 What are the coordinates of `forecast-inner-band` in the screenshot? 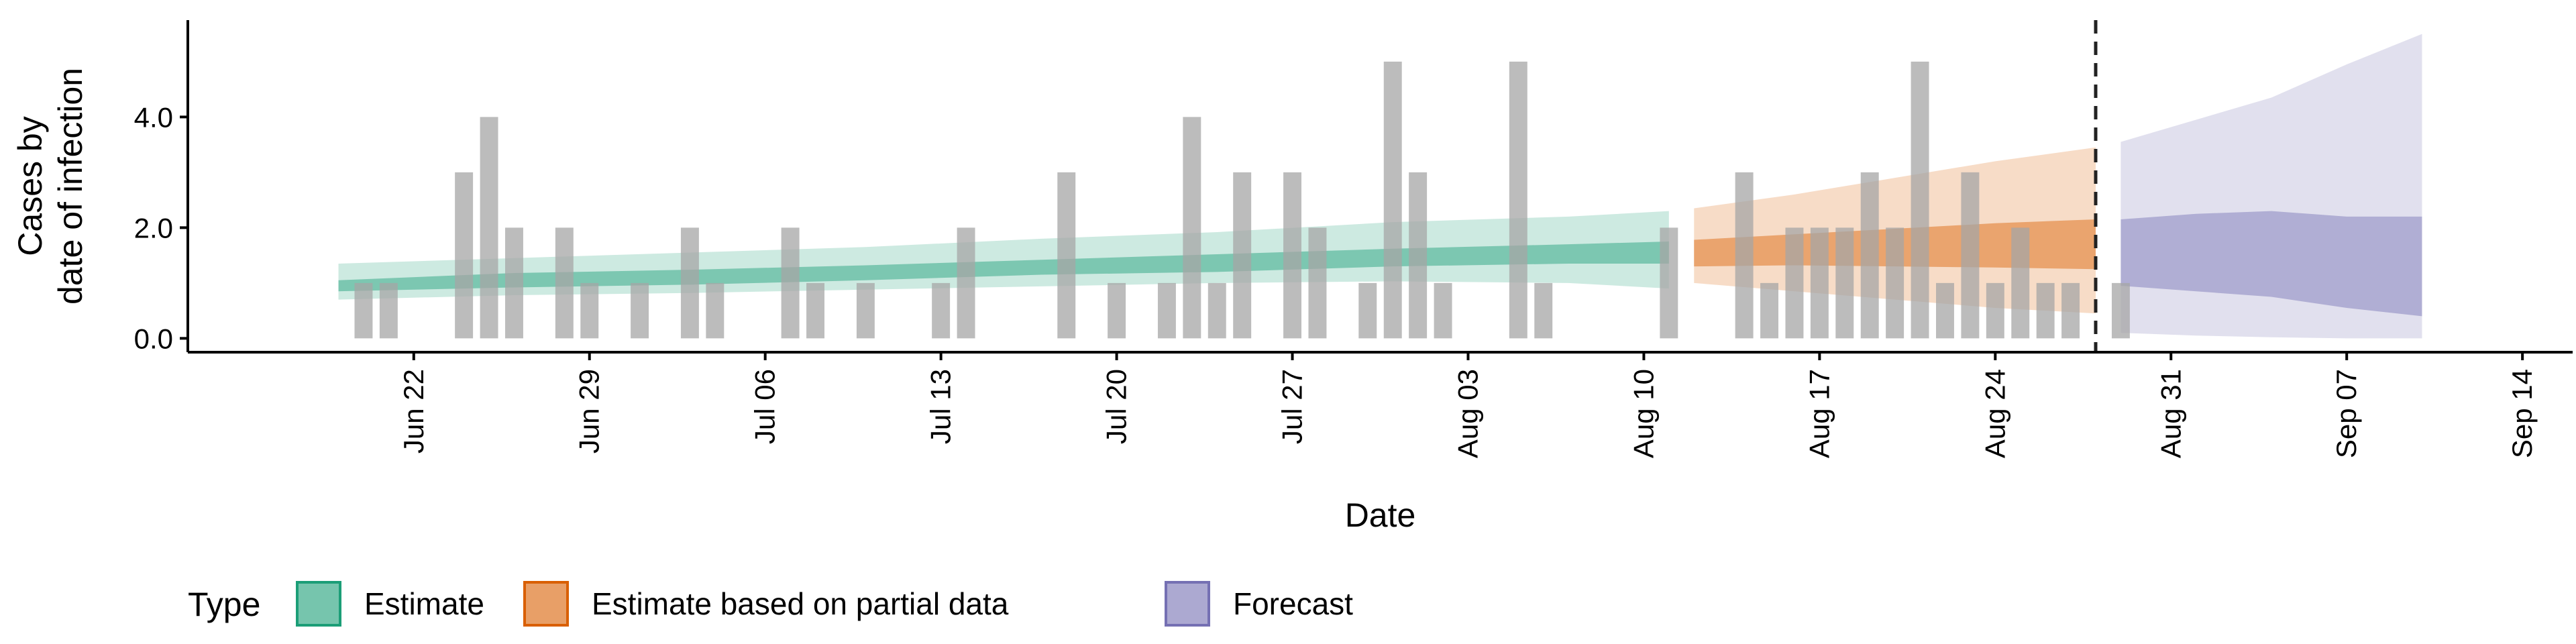 It's located at (2271, 264).